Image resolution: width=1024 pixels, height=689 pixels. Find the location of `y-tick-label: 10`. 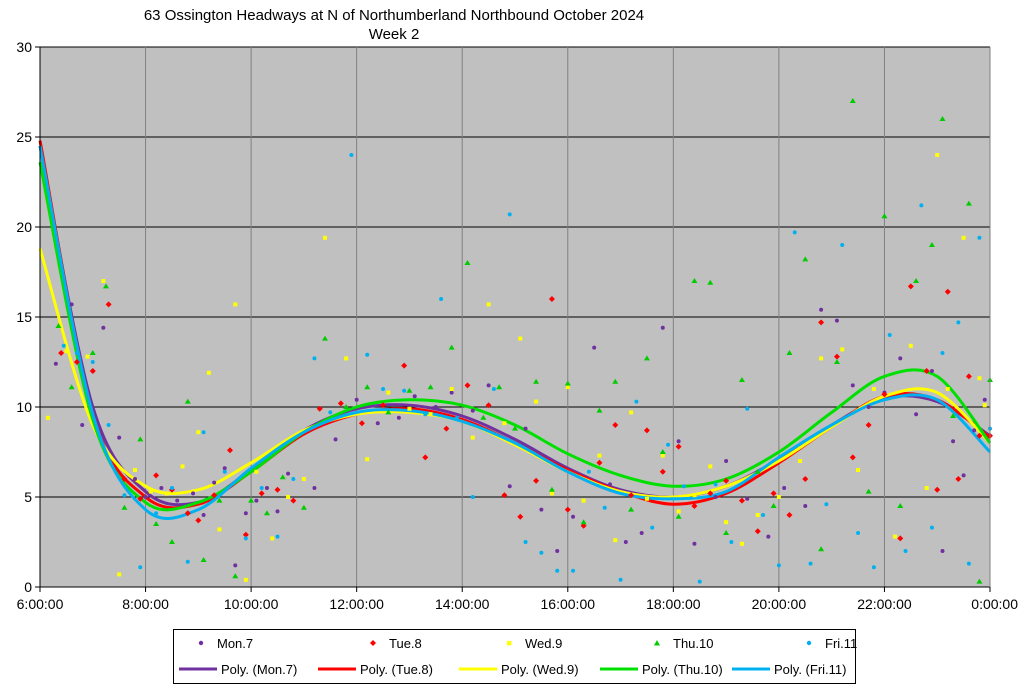

y-tick-label: 10 is located at coordinates (24, 407).